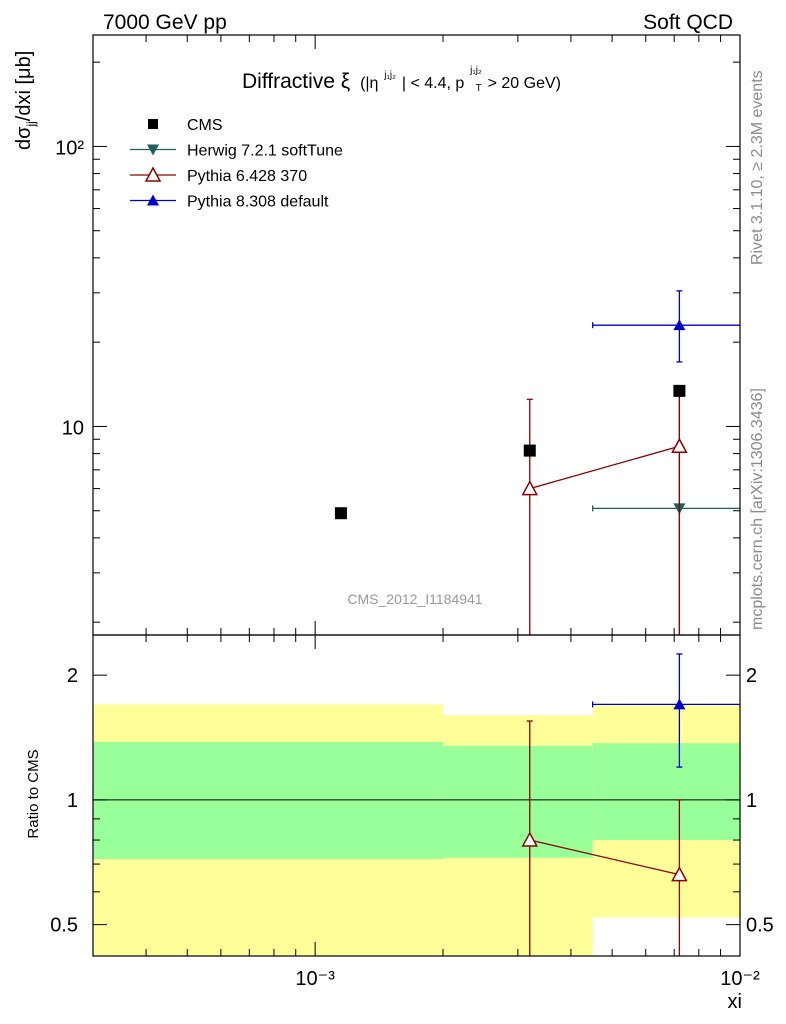 The image size is (786, 1024). I want to click on main-ytick-label-0: 10, so click(73, 428).